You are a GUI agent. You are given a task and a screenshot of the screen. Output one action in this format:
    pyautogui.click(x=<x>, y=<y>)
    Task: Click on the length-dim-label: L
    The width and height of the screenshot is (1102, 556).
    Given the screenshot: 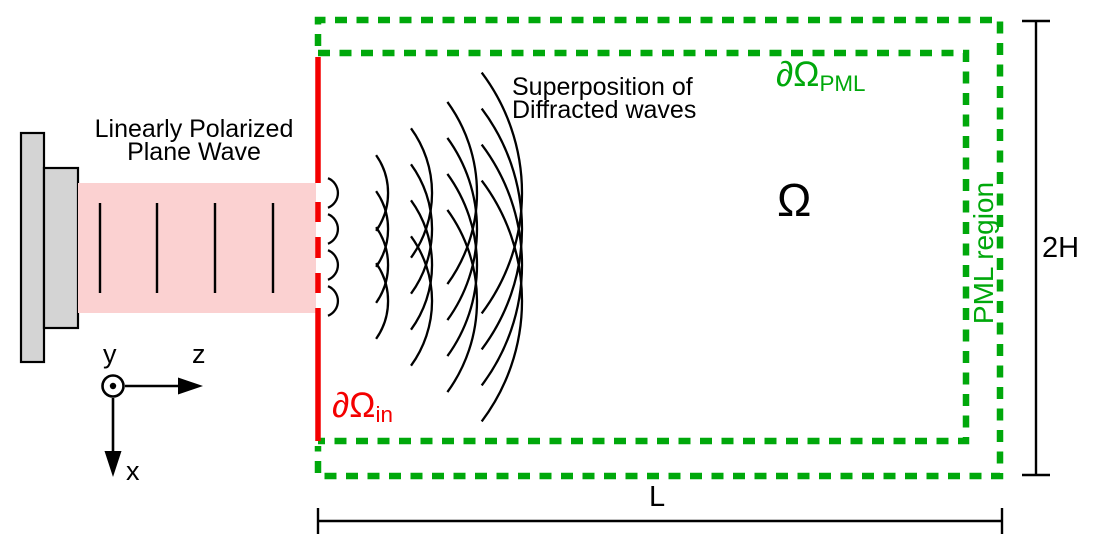 What is the action you would take?
    pyautogui.click(x=657, y=497)
    